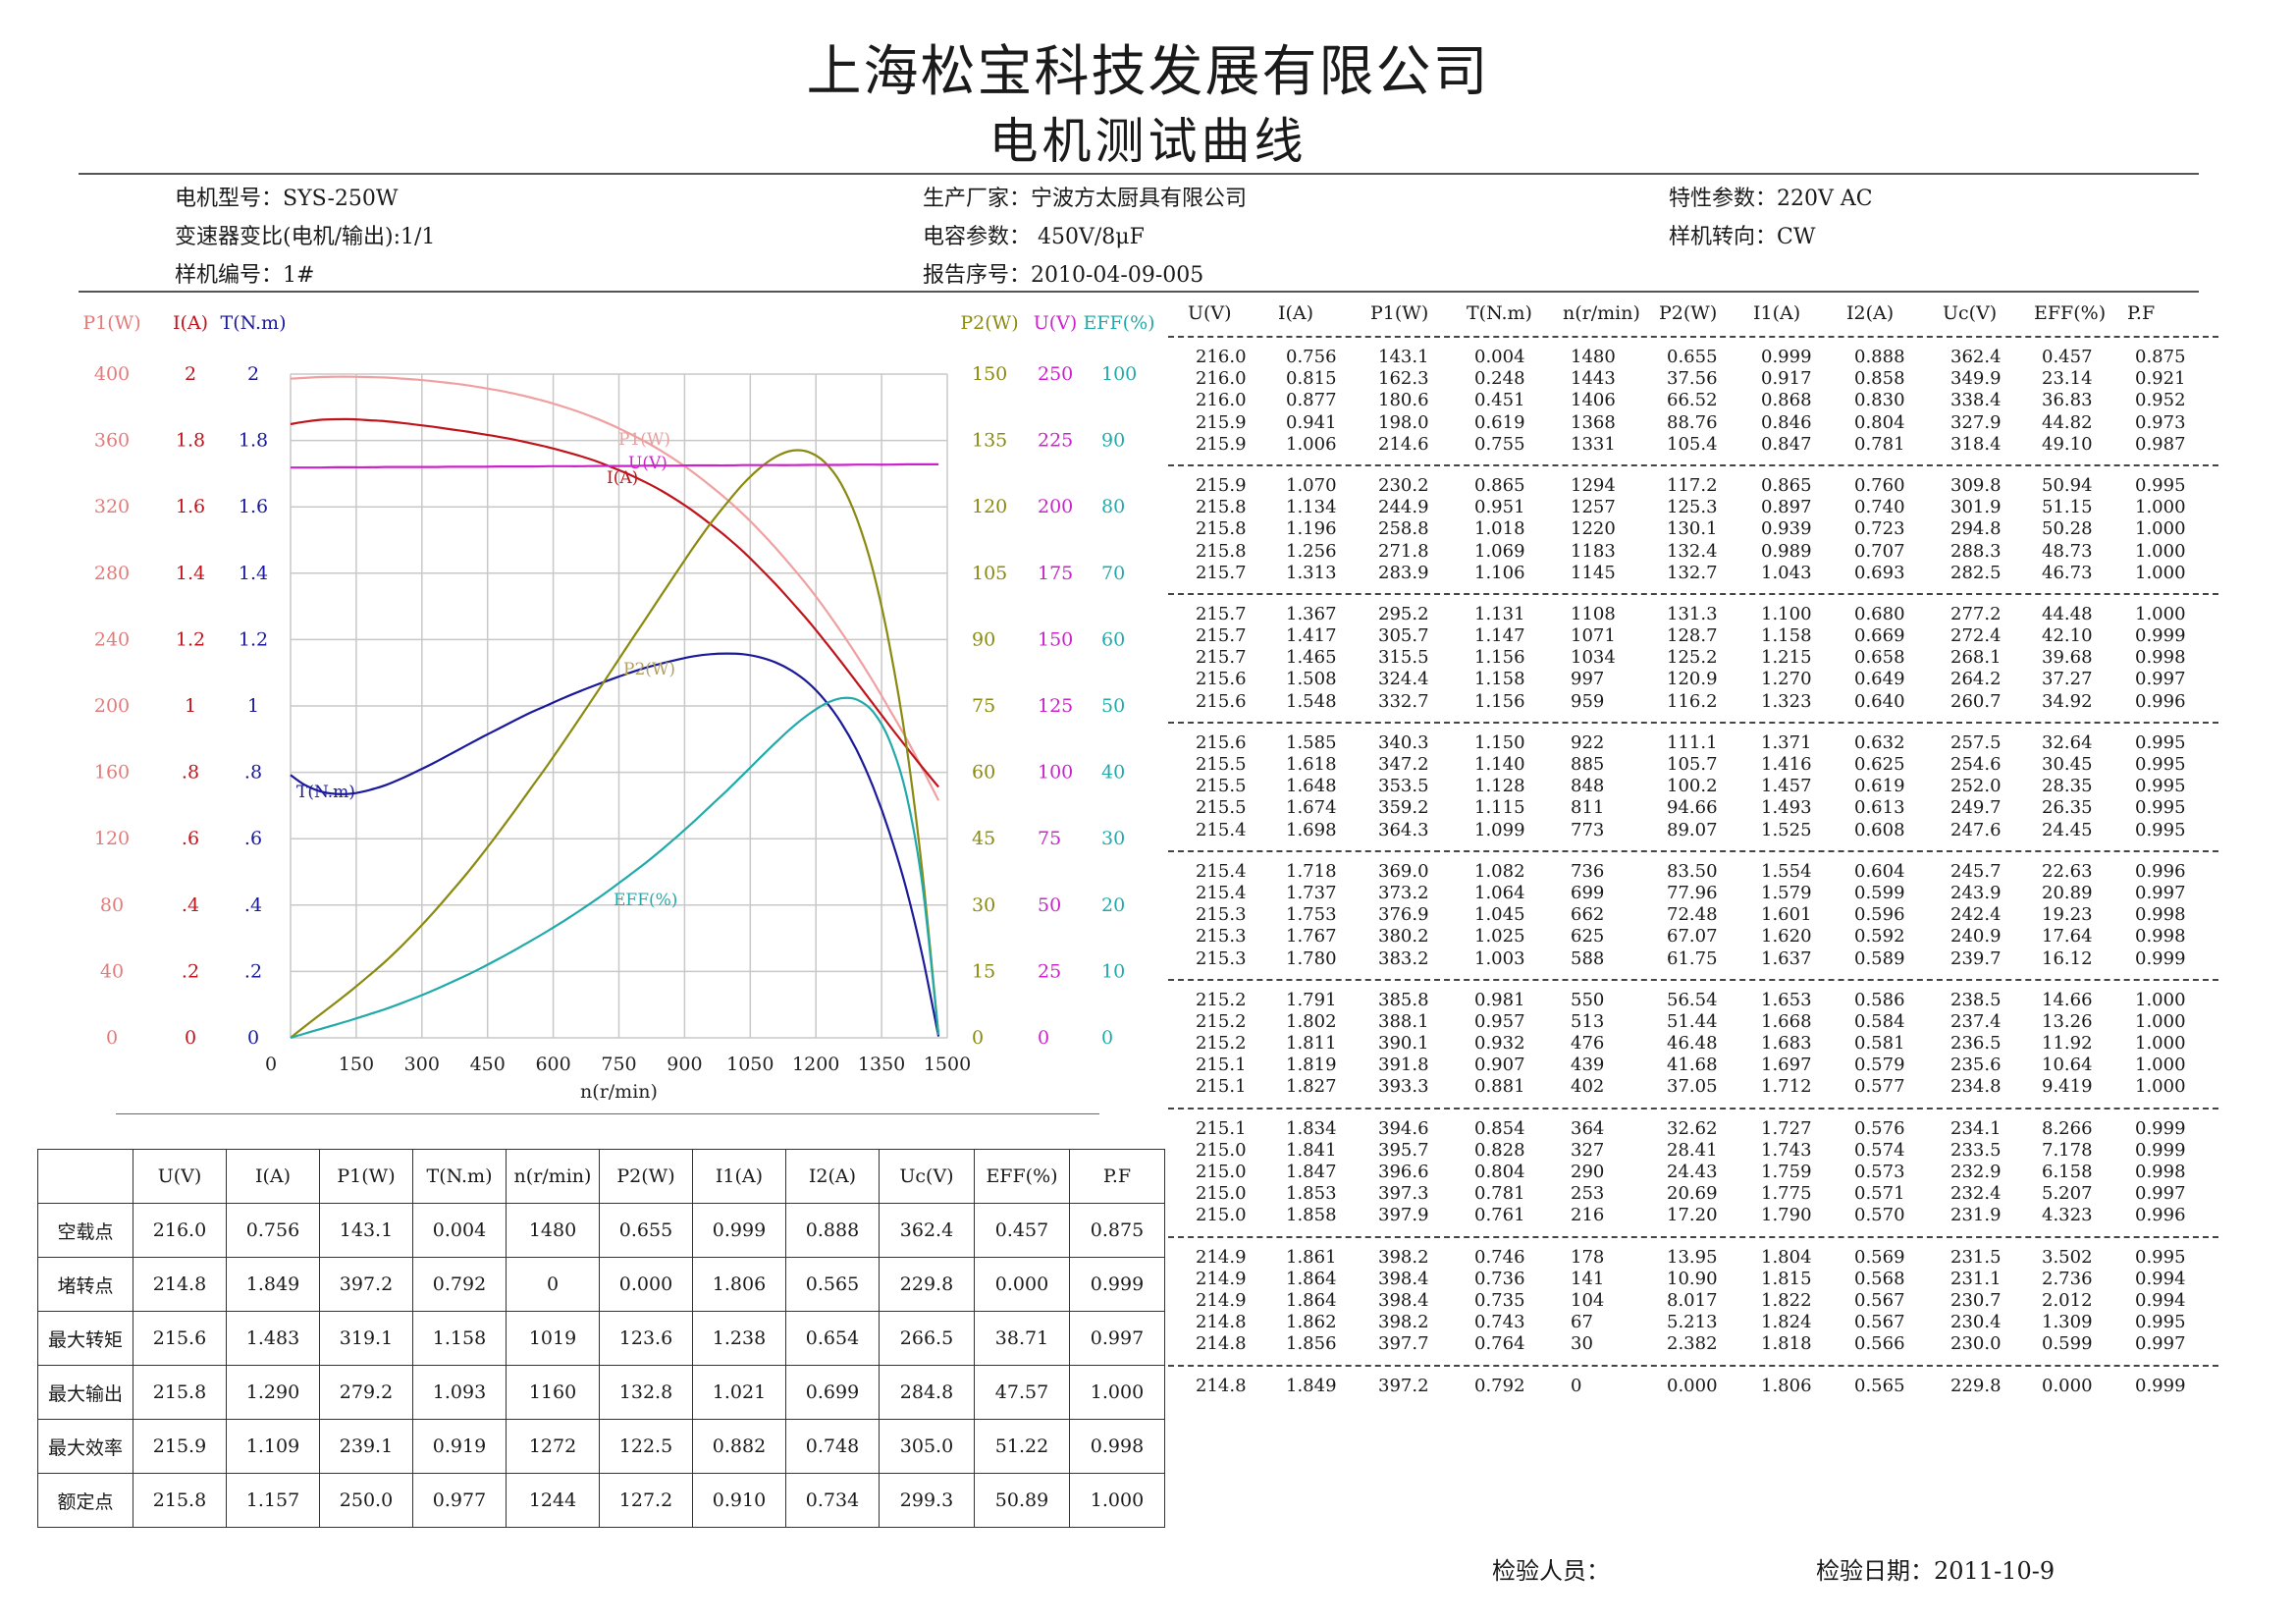  Describe the element at coordinates (646, 1284) in the screenshot. I see `summary-cell: 0.000` at that location.